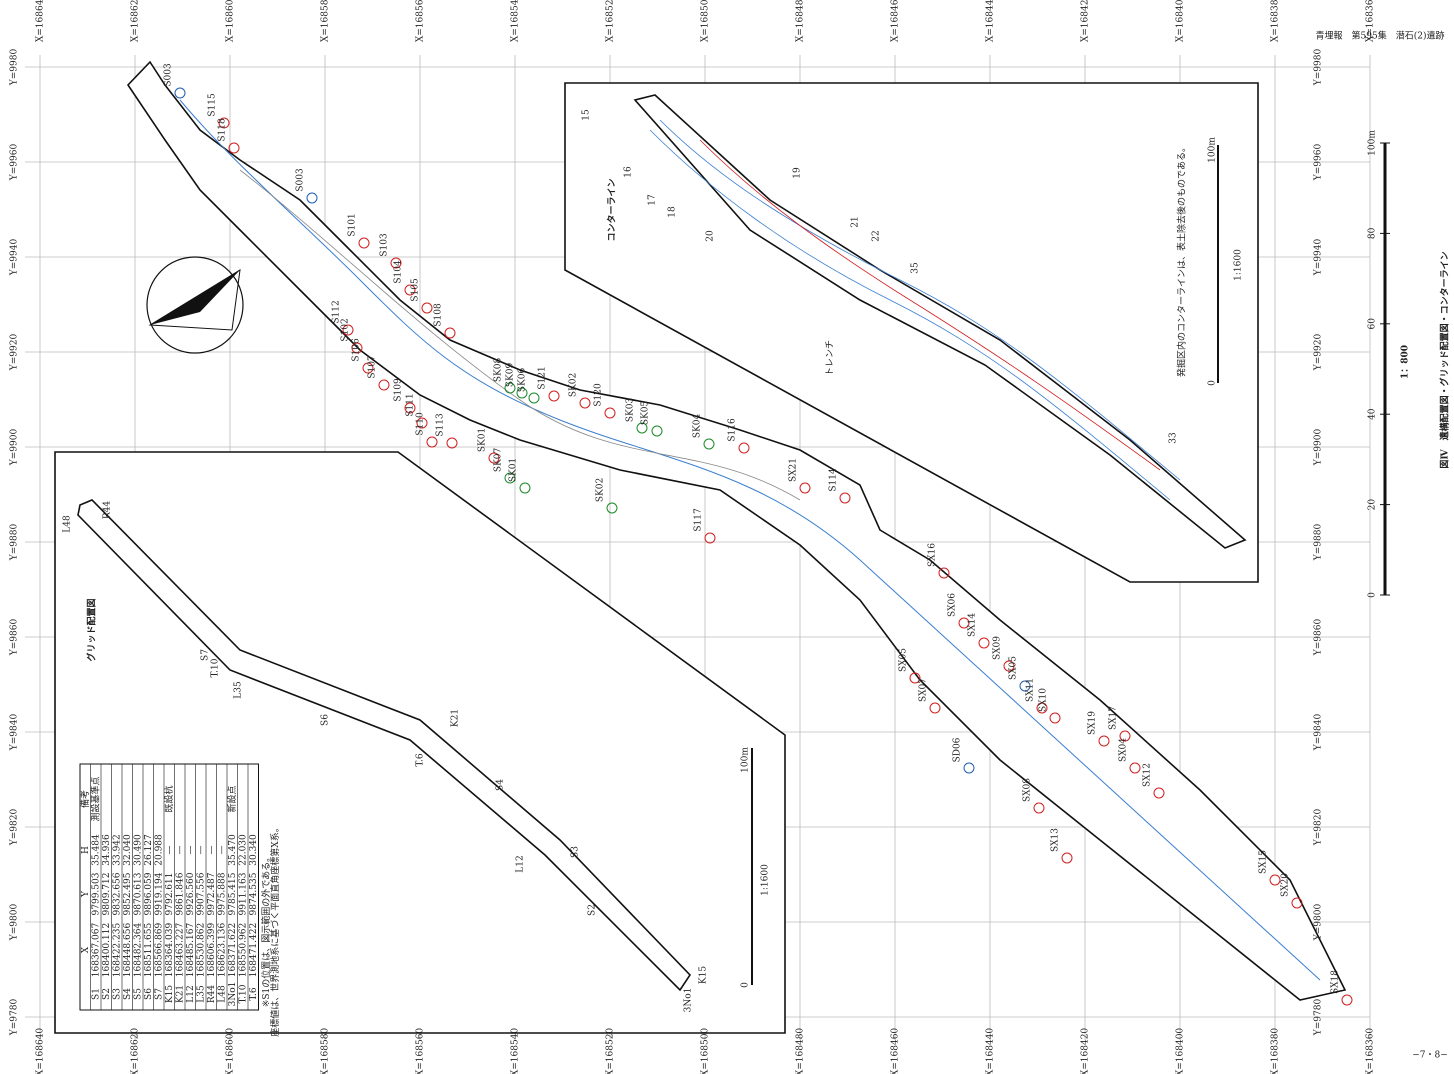 The image size is (1454, 1074). What do you see at coordinates (1276, 21) in the screenshot?
I see `x-grid-label: X=168380` at bounding box center [1276, 21].